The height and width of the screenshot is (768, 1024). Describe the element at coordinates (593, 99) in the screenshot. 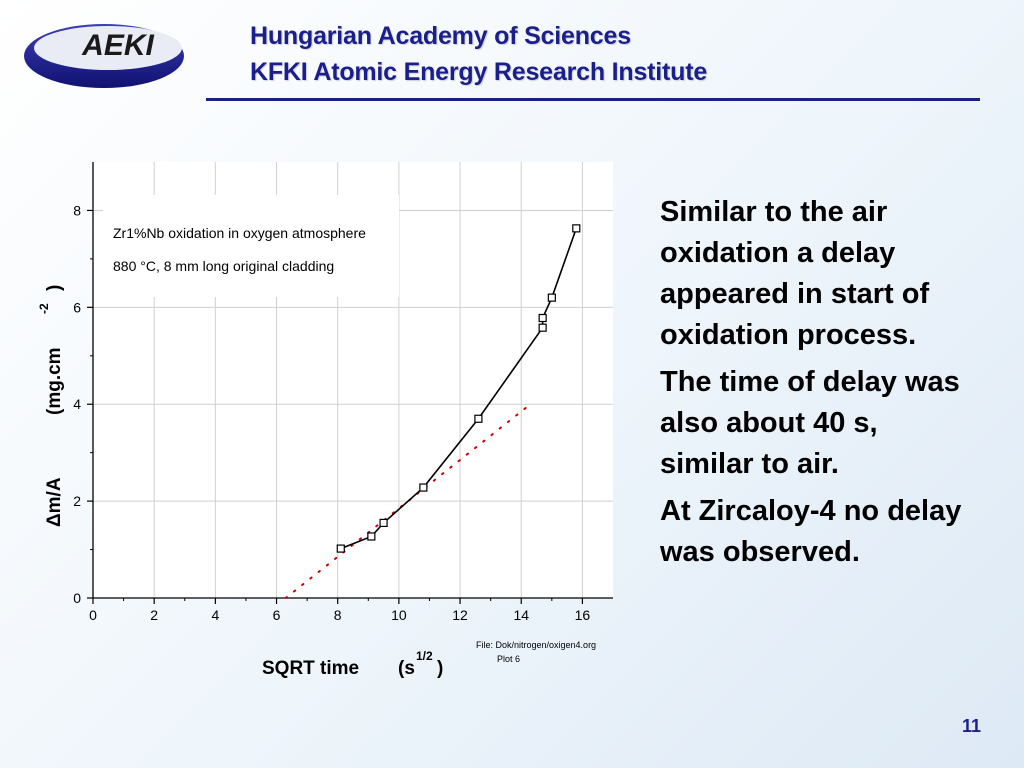

I see `header-divider` at that location.